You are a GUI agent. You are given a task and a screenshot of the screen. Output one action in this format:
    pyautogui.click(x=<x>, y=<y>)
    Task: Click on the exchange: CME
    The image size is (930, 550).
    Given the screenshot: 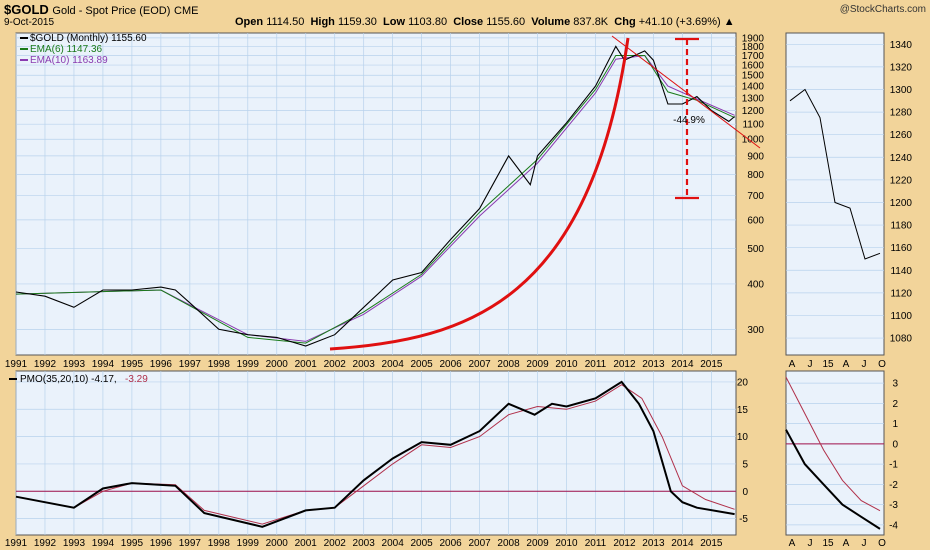 What is the action you would take?
    pyautogui.click(x=186, y=11)
    